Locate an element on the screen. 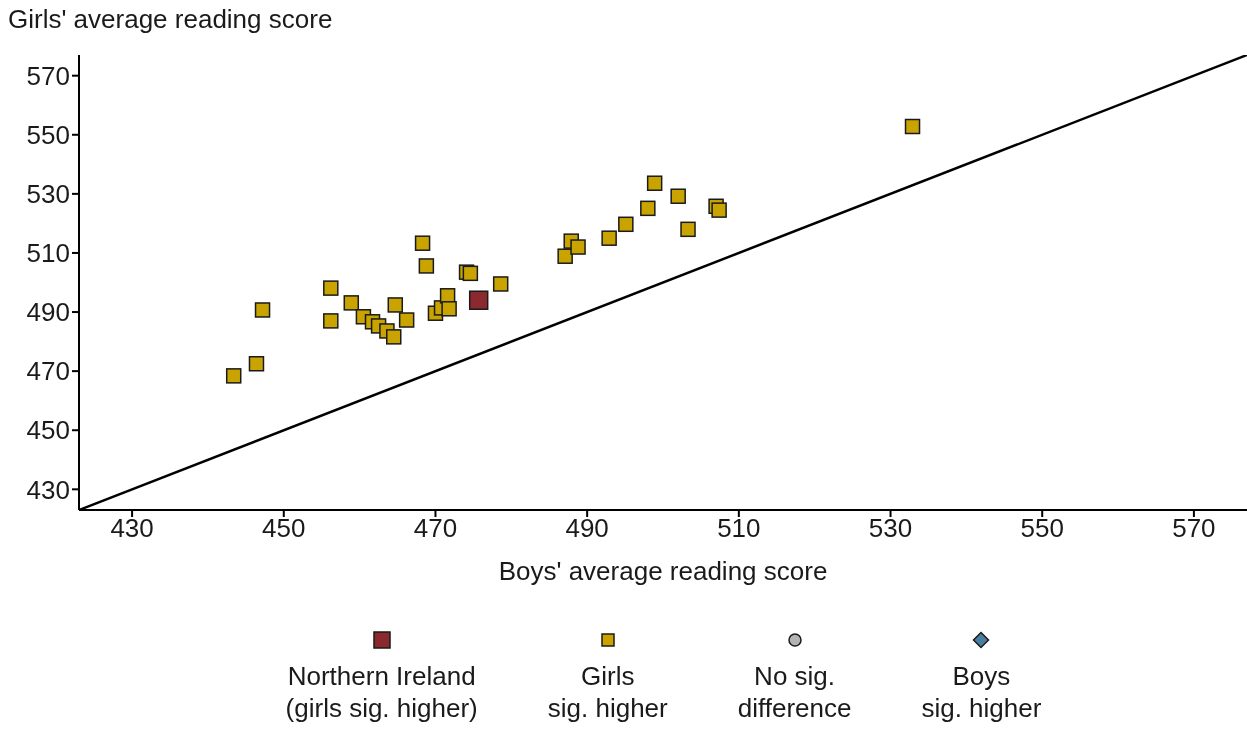 Image resolution: width=1247 pixels, height=740 pixels. y-tick-label: 470 is located at coordinates (48, 371).